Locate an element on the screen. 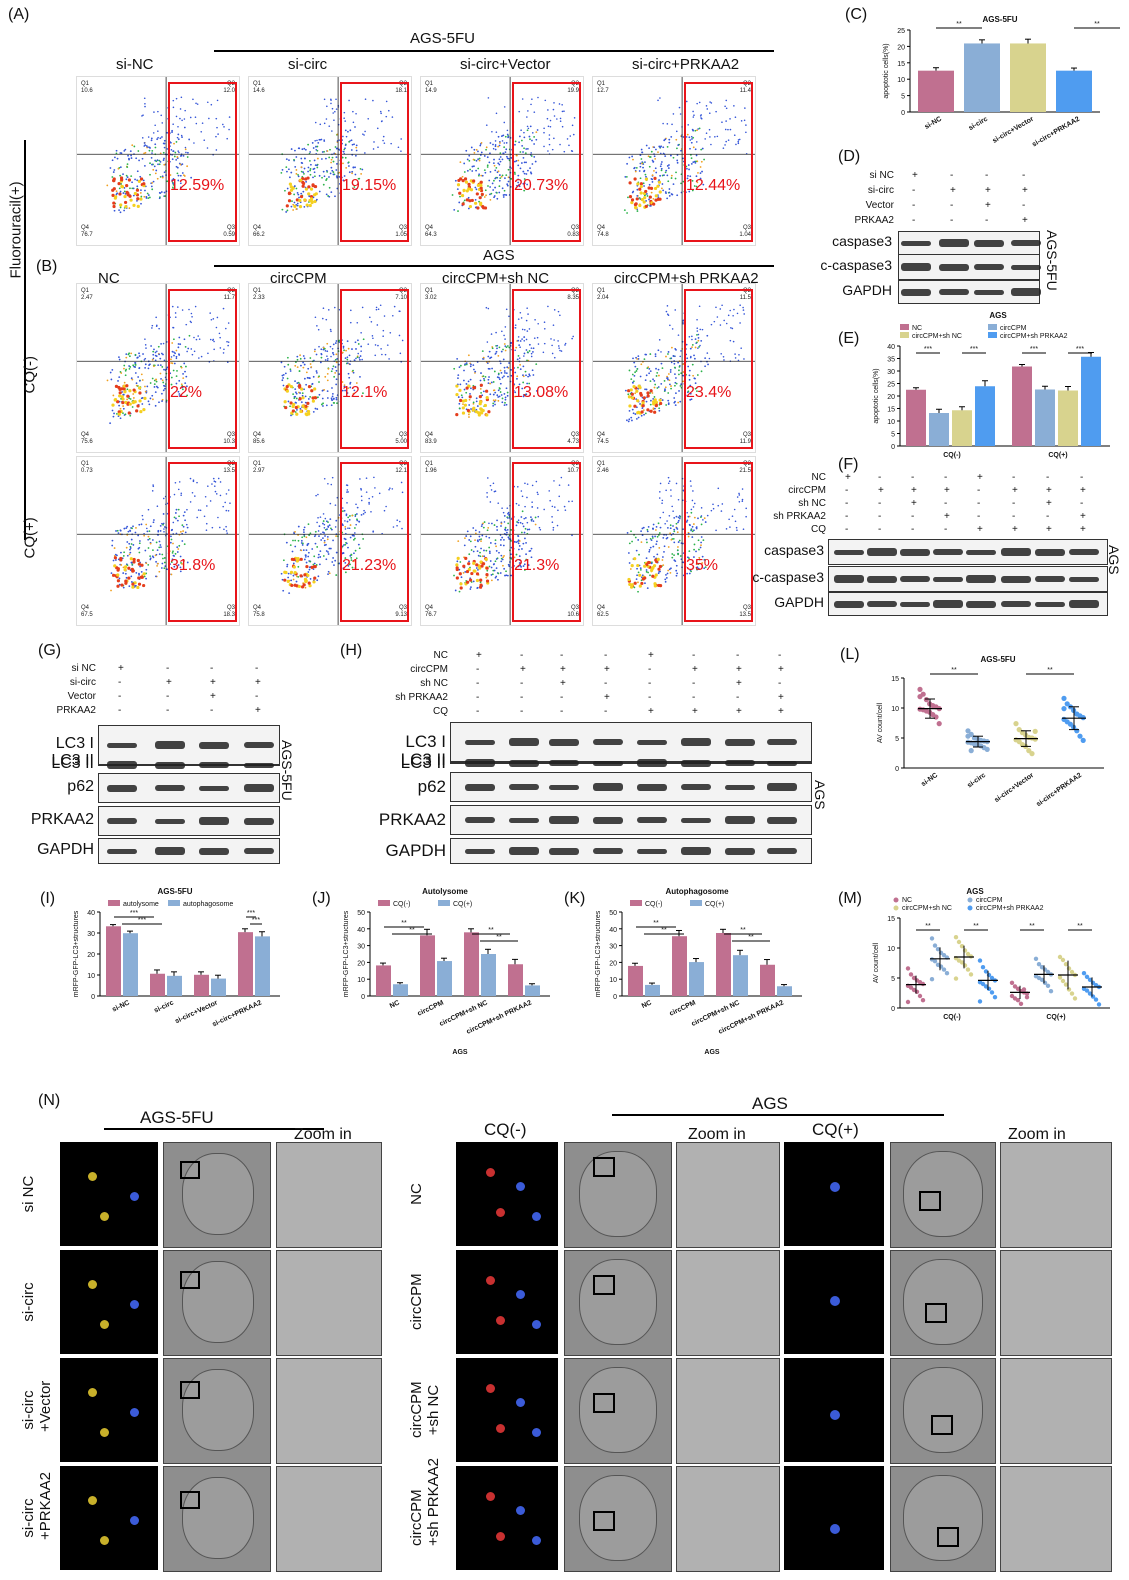 This screenshot has width=1129, height=1580. protein-band is located at coordinates (1084, 552).